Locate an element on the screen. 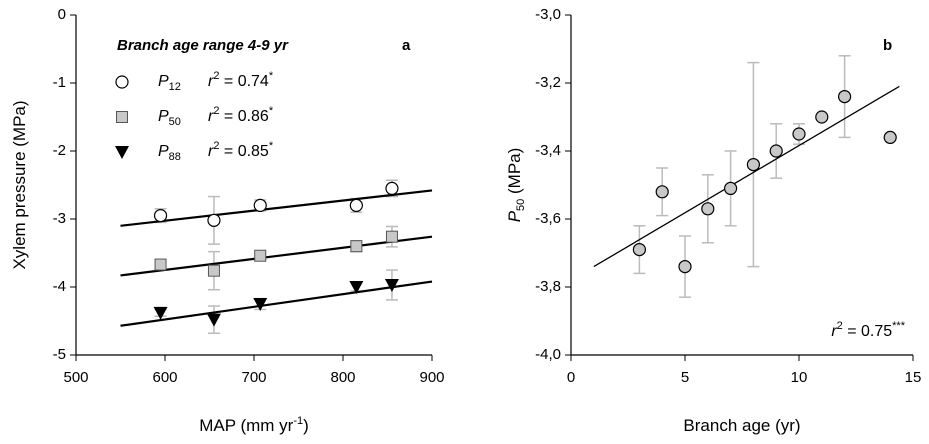 The image size is (929, 444). x-tick-label: 15 is located at coordinates (913, 377).